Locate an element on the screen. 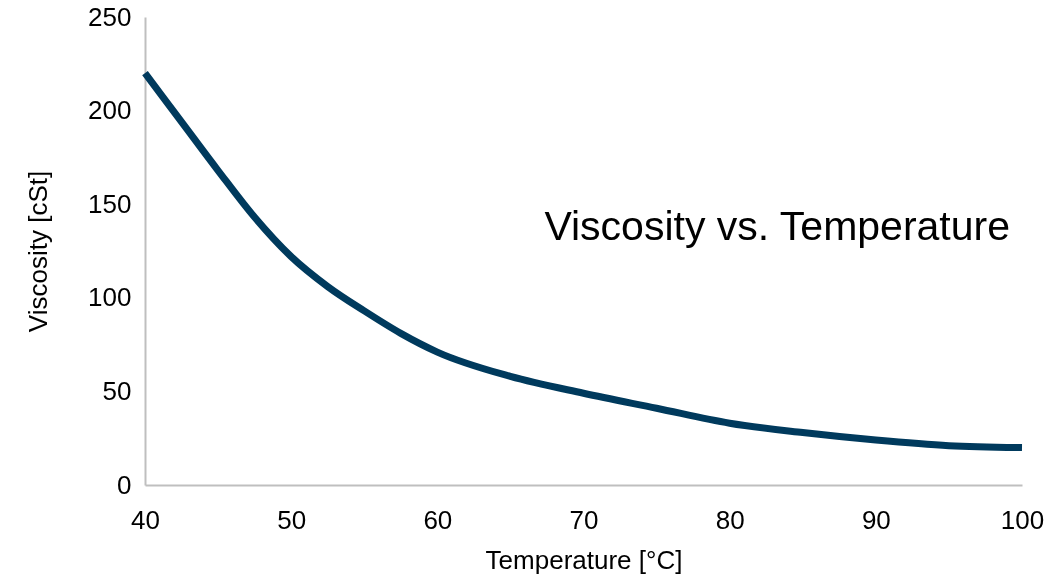 The image size is (1051, 585). x-tick-label: 50 is located at coordinates (292, 519).